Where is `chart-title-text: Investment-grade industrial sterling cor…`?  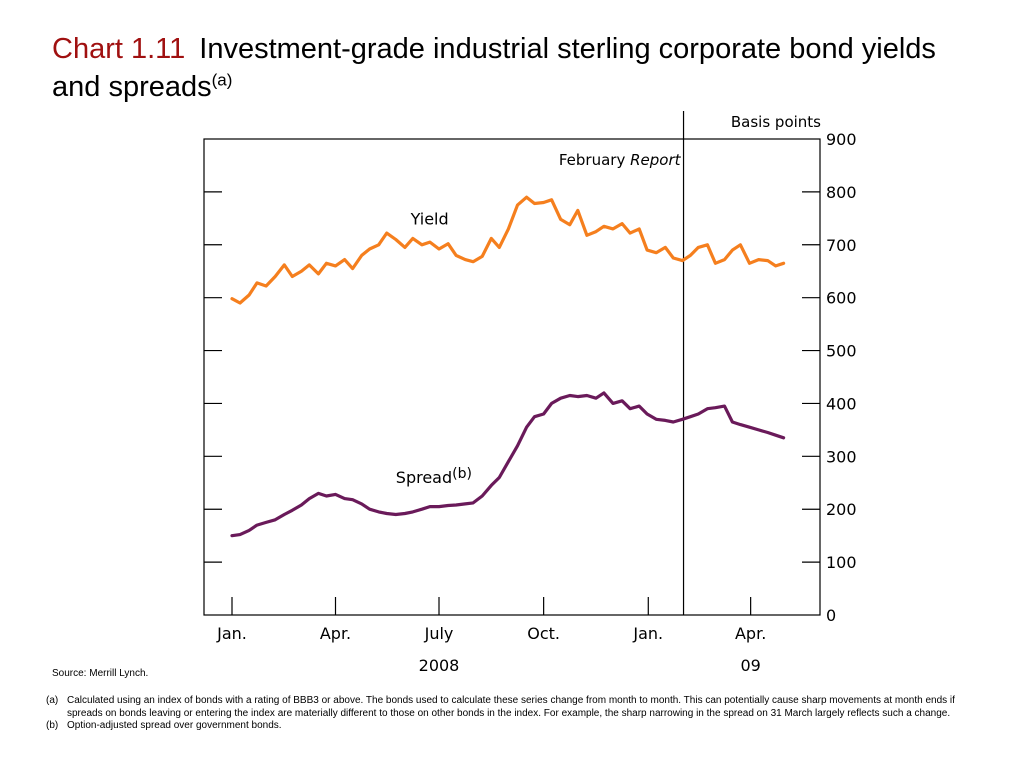 chart-title-text: Investment-grade industrial sterling cor… is located at coordinates (494, 68).